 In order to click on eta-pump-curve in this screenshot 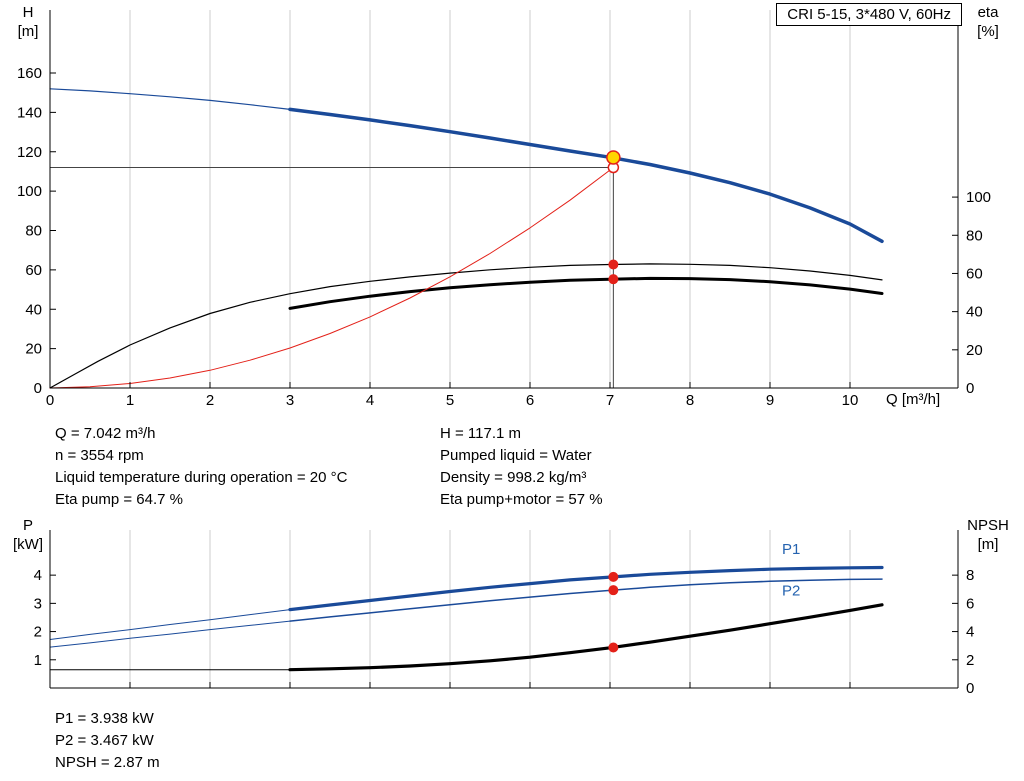, I will do `click(466, 326)`.